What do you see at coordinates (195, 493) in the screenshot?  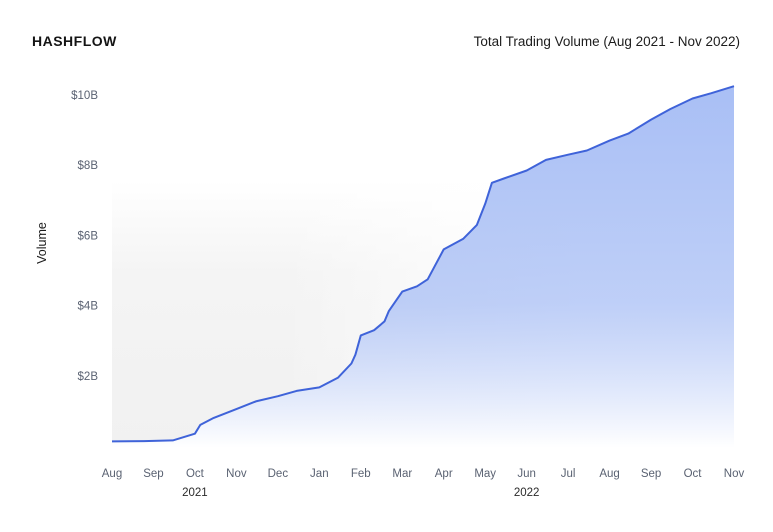 I see `x-year-label: 2021` at bounding box center [195, 493].